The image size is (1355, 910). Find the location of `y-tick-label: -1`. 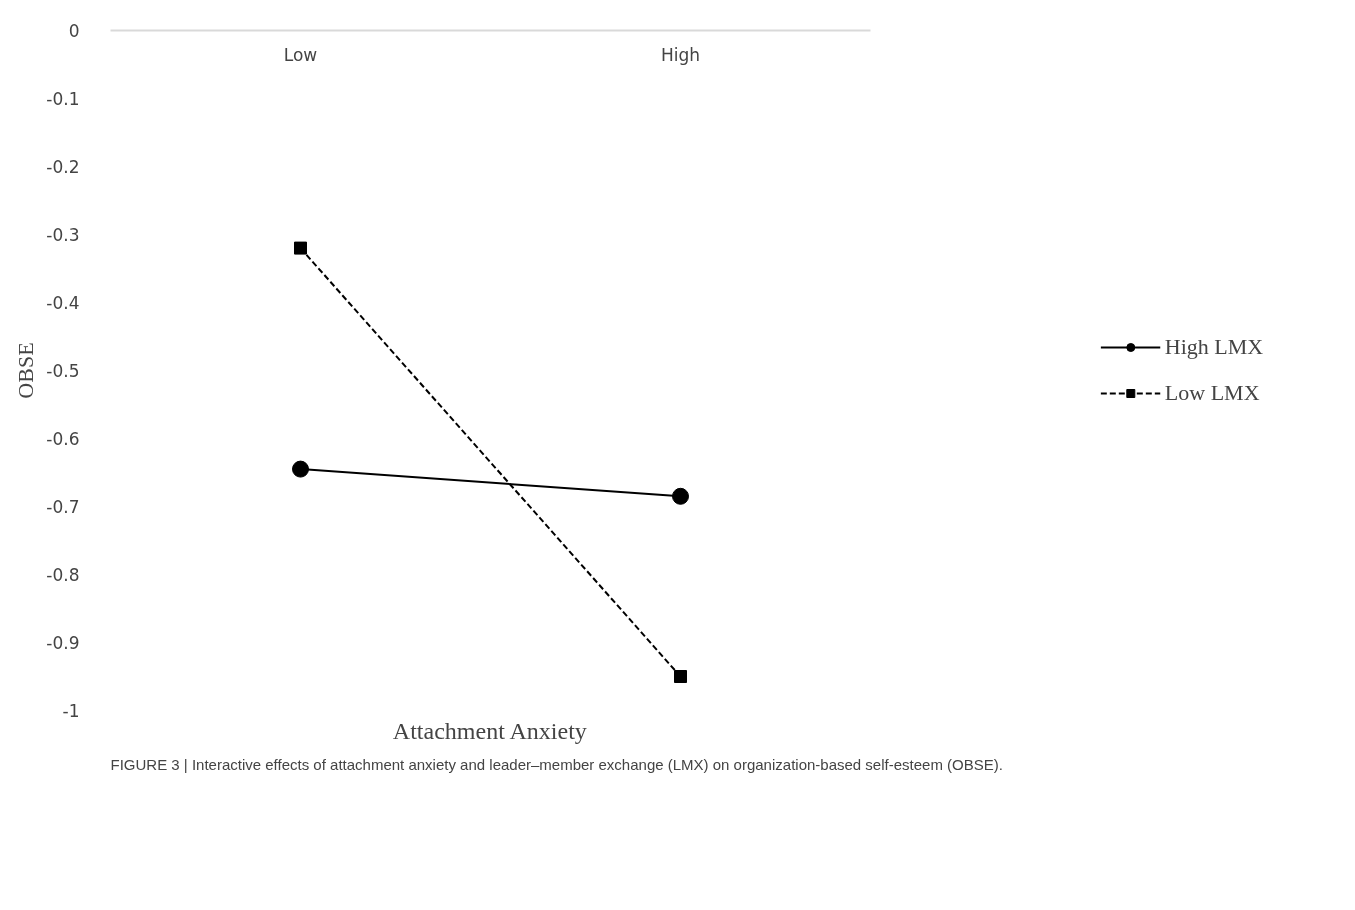

y-tick-label: -1 is located at coordinates (71, 711).